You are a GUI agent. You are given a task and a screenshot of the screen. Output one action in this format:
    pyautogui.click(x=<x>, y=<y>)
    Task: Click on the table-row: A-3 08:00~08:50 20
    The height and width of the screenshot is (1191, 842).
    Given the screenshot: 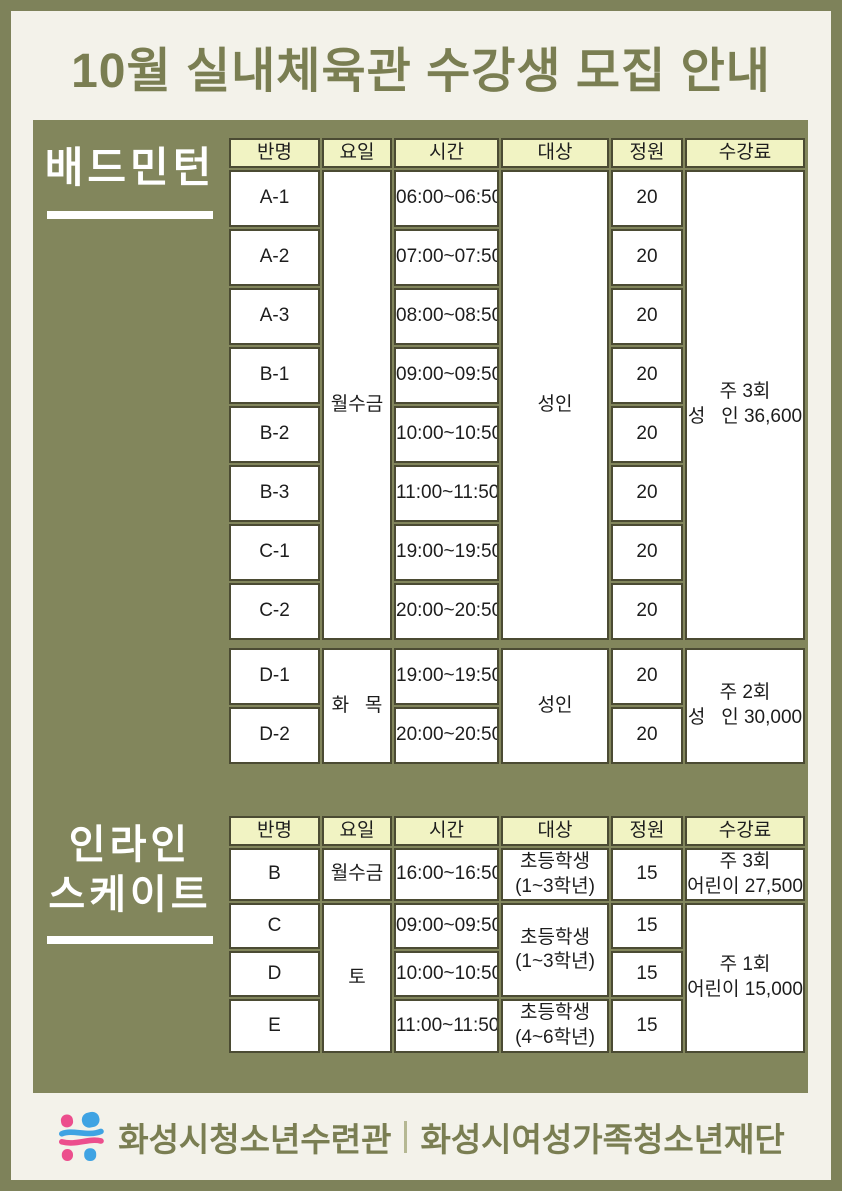 What is the action you would take?
    pyautogui.click(x=517, y=316)
    